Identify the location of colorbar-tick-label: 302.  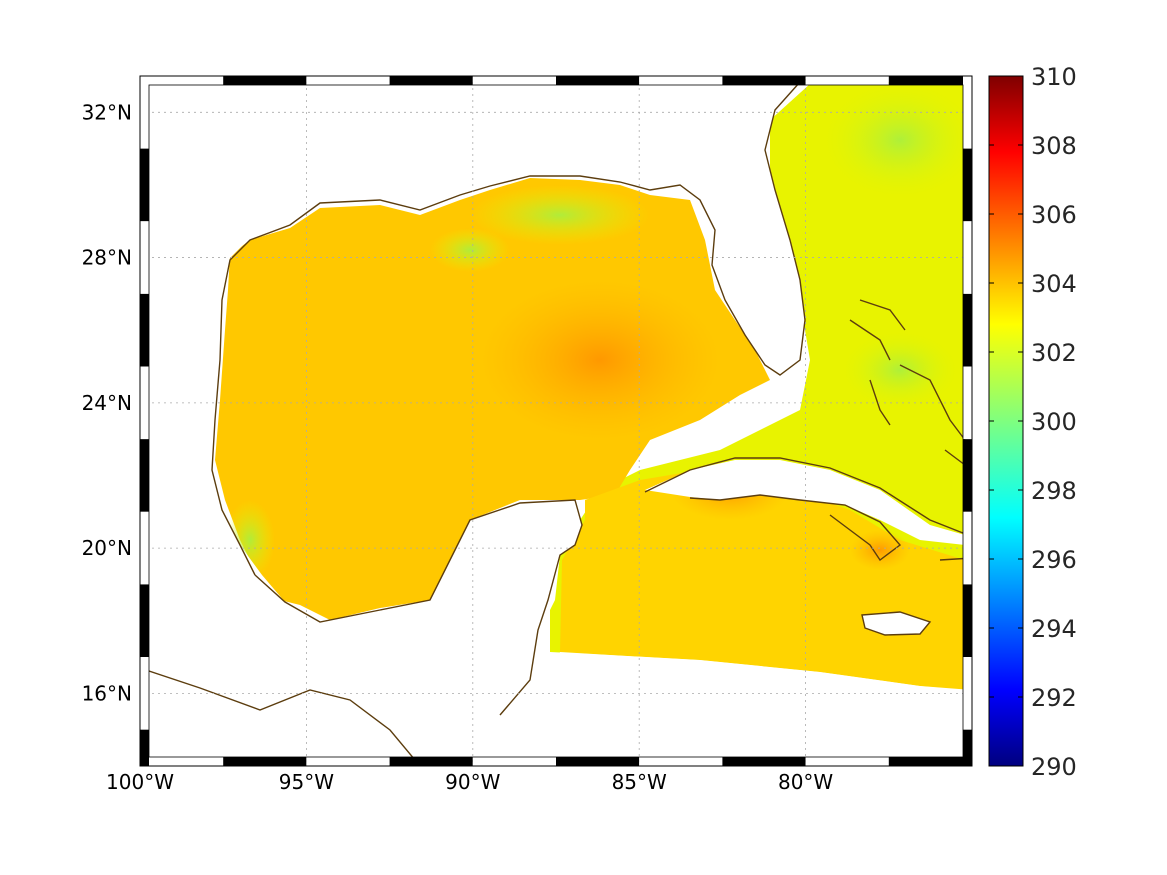
(1054, 353).